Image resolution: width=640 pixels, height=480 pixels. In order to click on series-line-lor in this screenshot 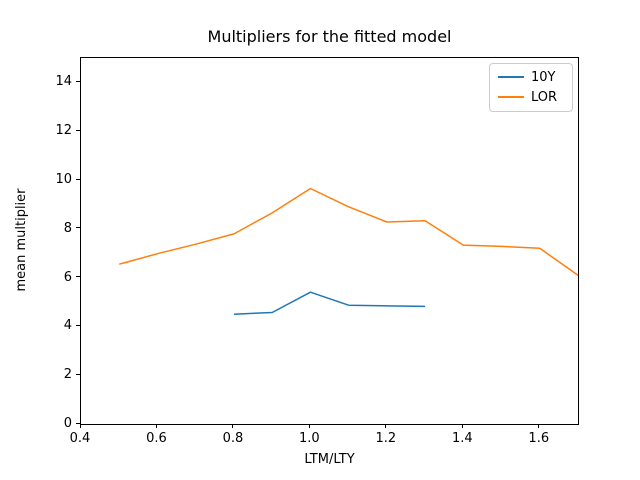, I will do `click(349, 231)`.